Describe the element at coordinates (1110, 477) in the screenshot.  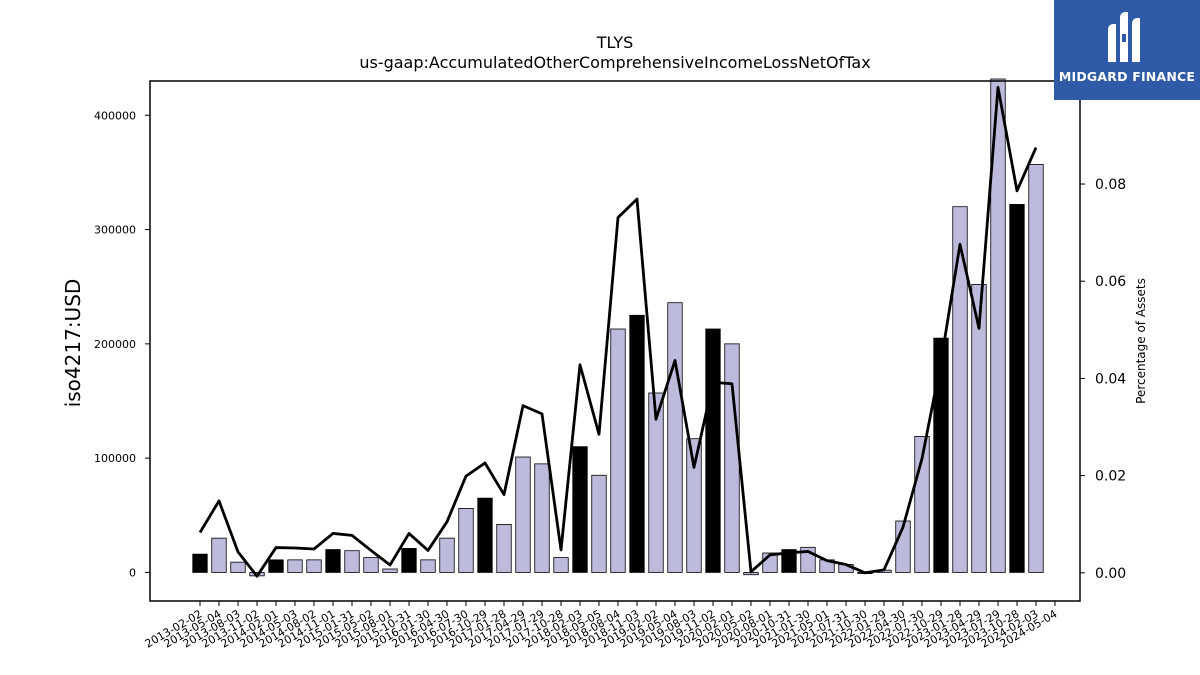
I see `y2-tick-label: 0.02` at that location.